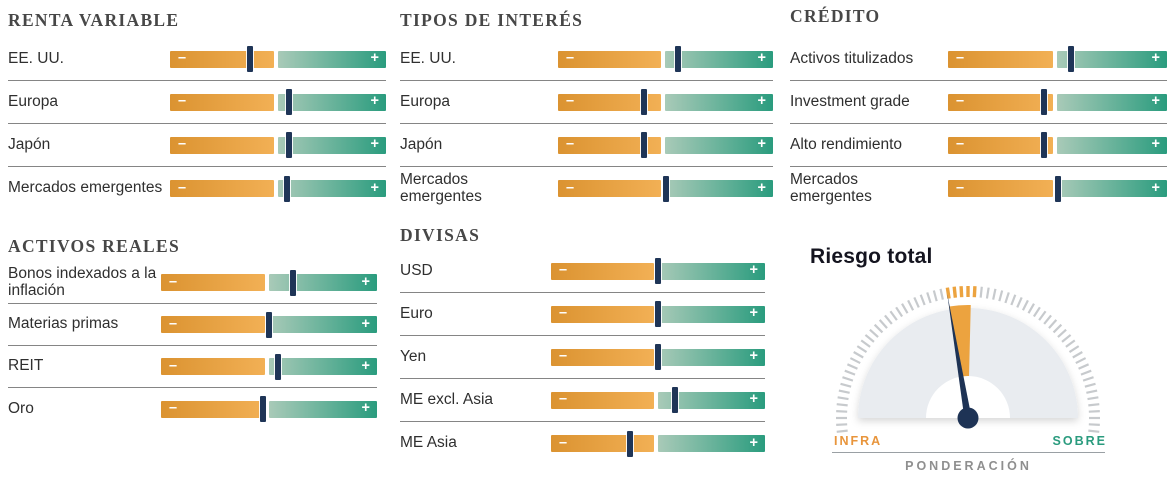 The image size is (1169, 495). I want to click on row-label: Euro, so click(416, 313).